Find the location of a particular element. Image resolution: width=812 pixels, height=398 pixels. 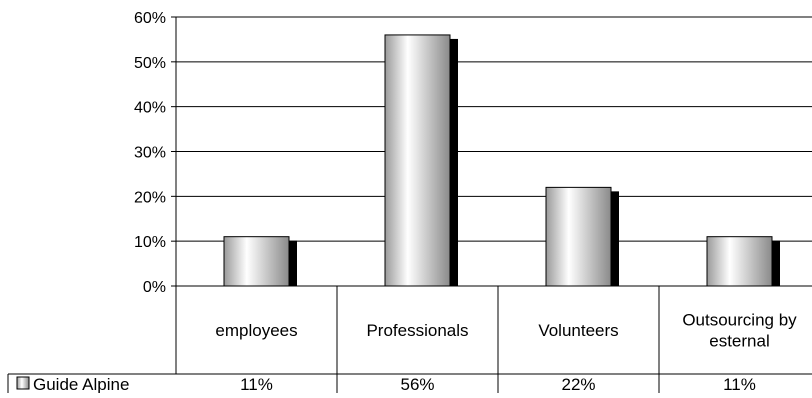

category-label: Volunteers is located at coordinates (578, 330).